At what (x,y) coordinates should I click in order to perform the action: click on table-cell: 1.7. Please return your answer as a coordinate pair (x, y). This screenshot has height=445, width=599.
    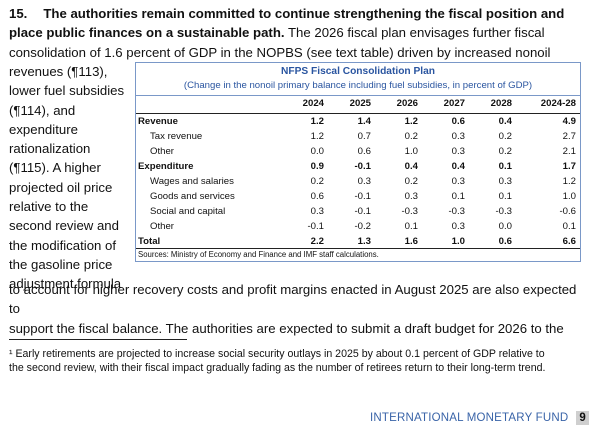
    Looking at the image, I should click on (569, 166).